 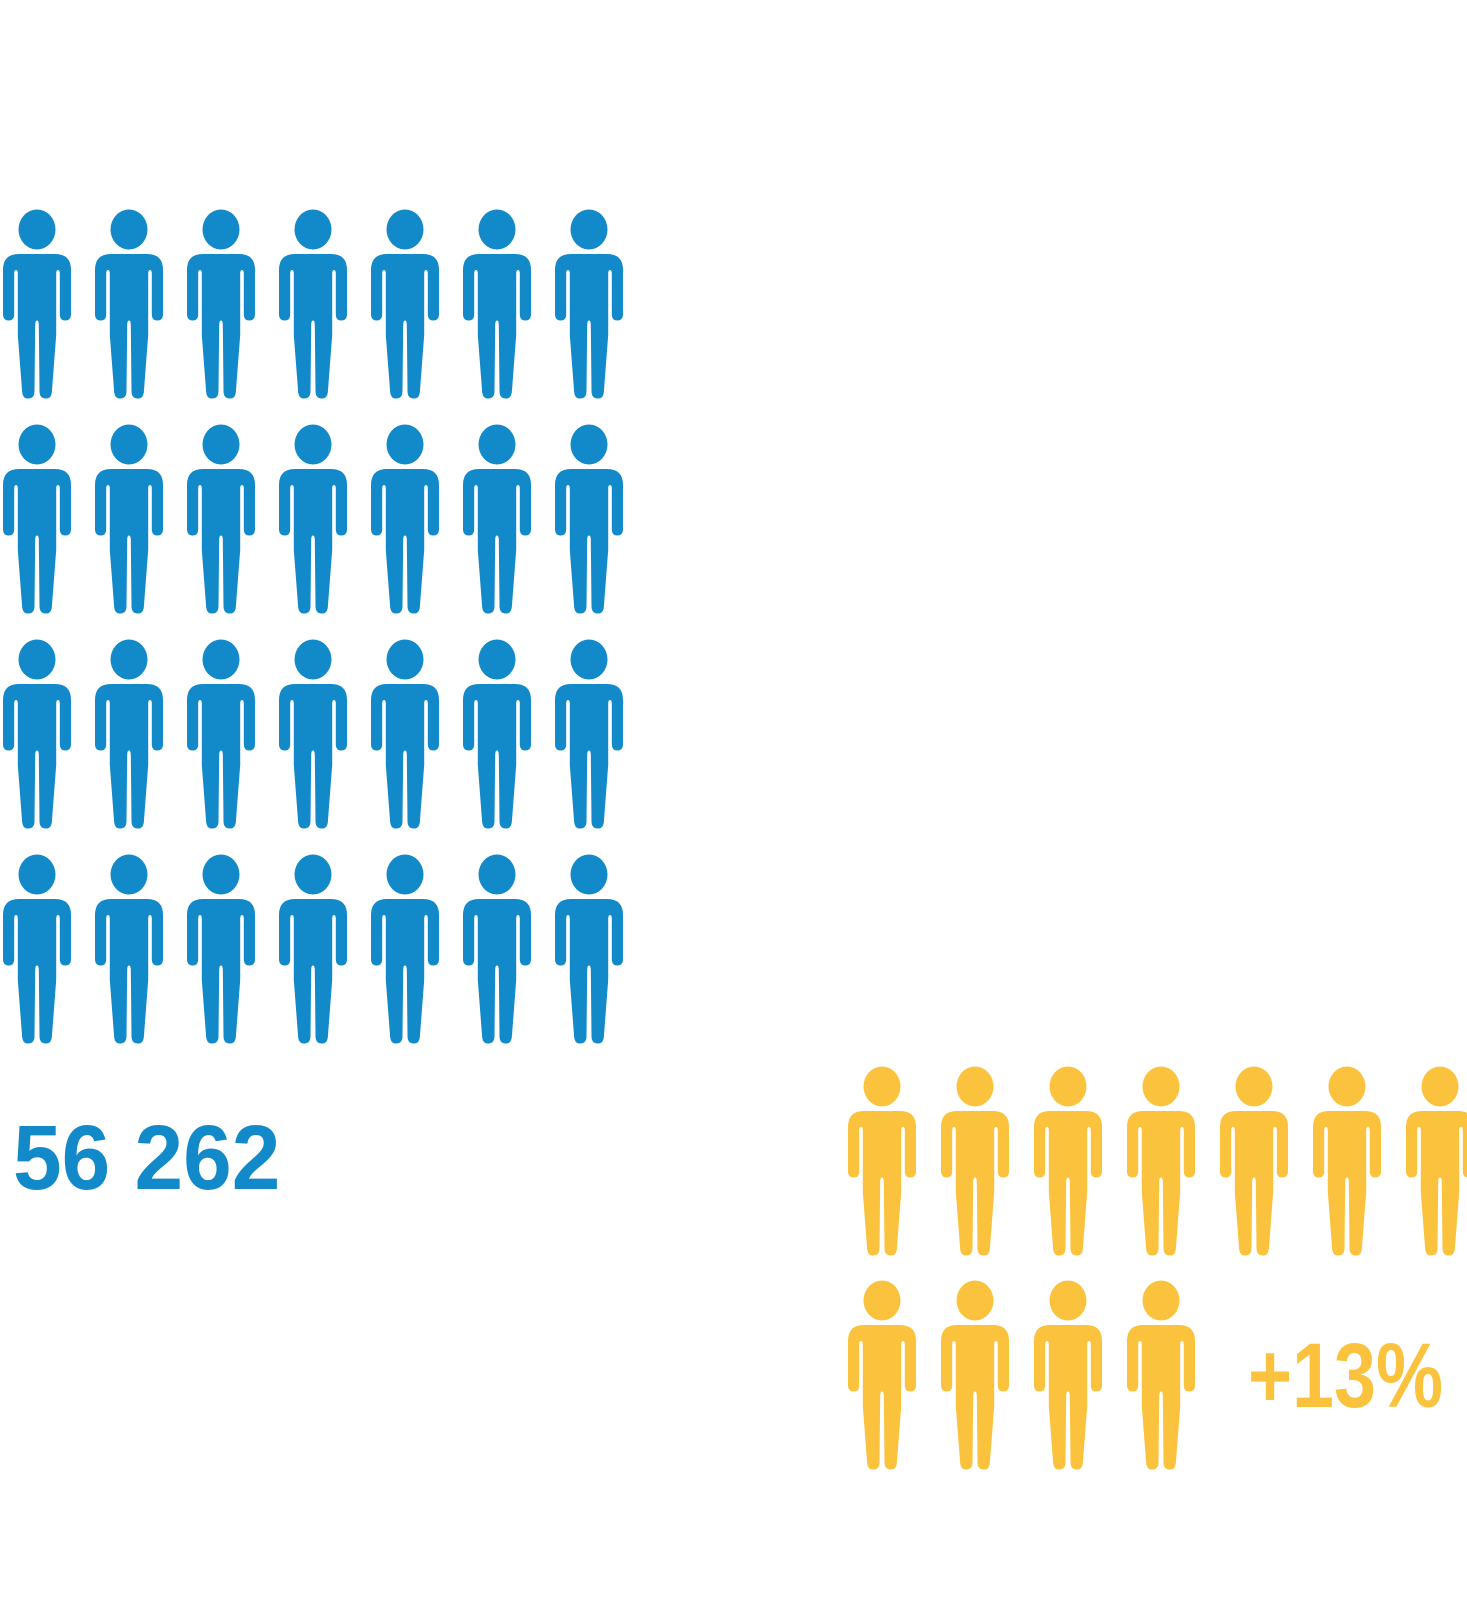 I want to click on baseline-value-label: 56 262, so click(x=147, y=1158).